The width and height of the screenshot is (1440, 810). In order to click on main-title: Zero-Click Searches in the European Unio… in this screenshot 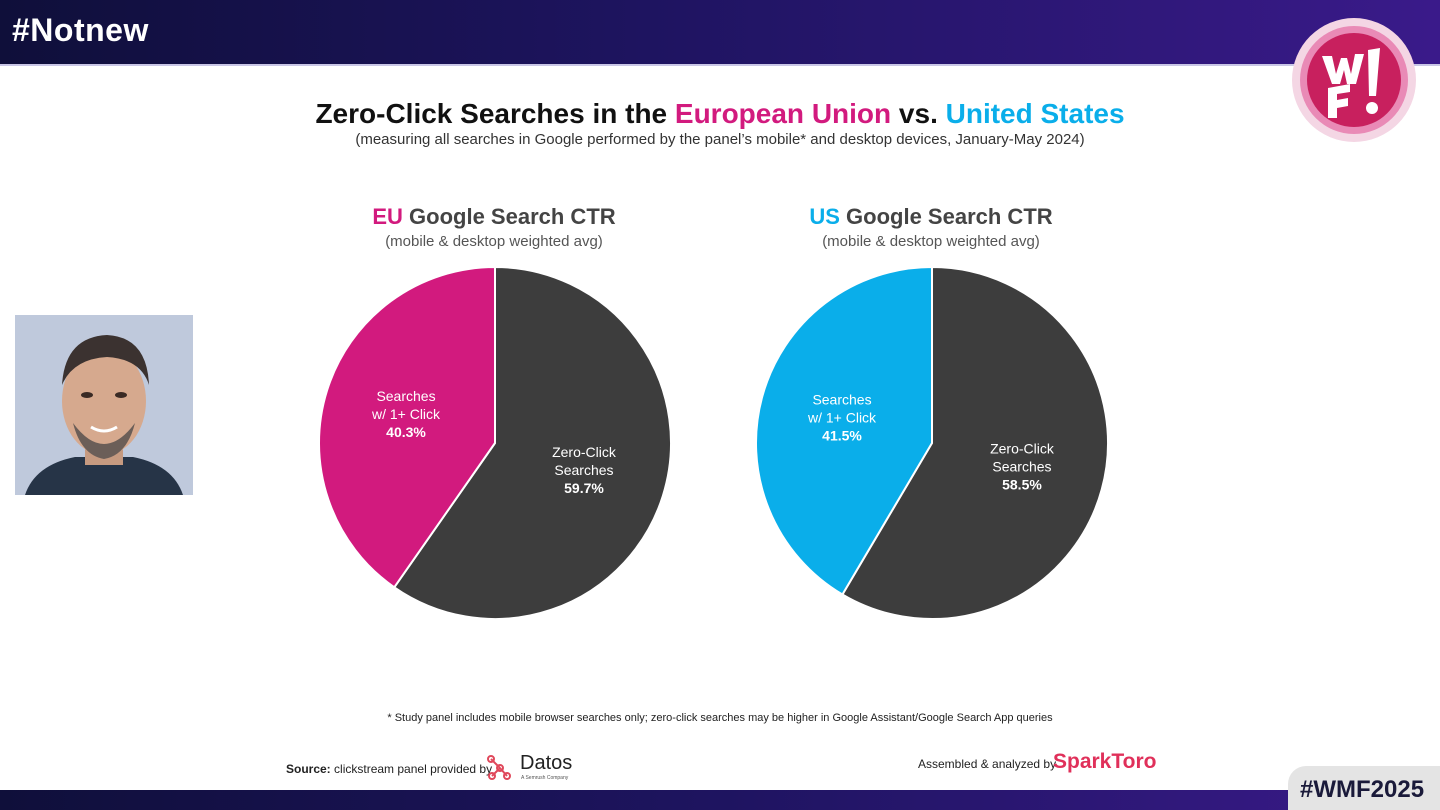, I will do `click(720, 114)`.